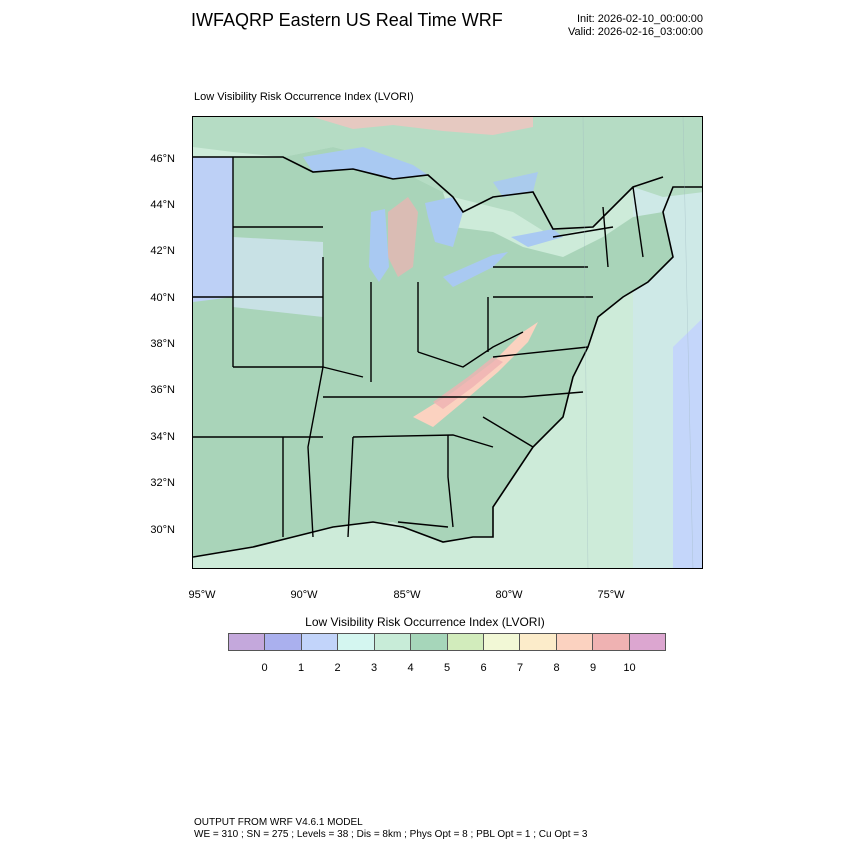  What do you see at coordinates (162, 530) in the screenshot?
I see `lat-label-30: 30°N` at bounding box center [162, 530].